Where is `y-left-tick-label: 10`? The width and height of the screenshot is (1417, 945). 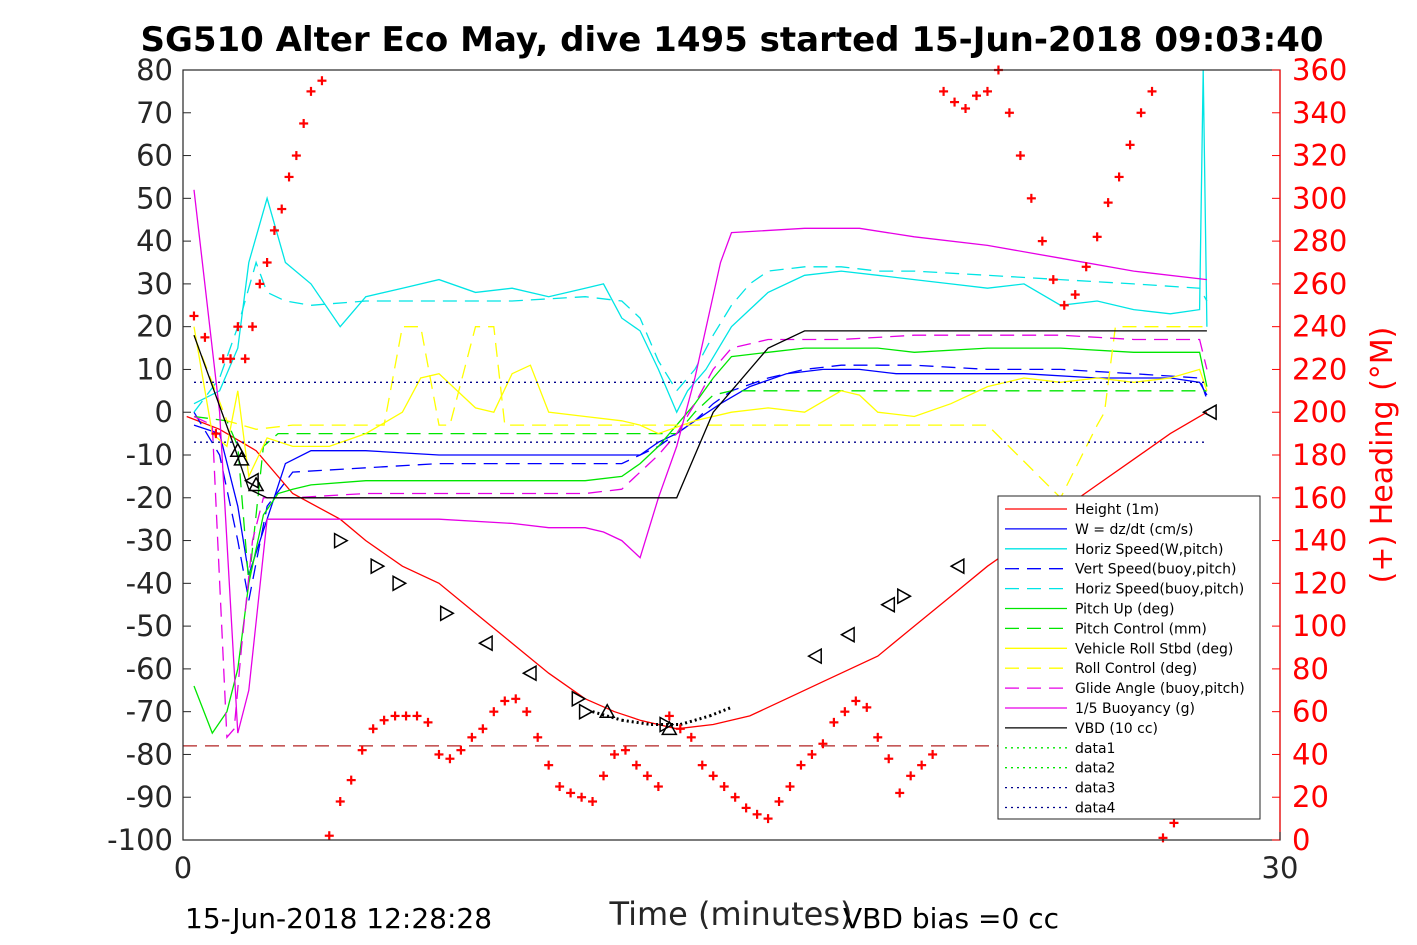
y-left-tick-label: 10 is located at coordinates (154, 369).